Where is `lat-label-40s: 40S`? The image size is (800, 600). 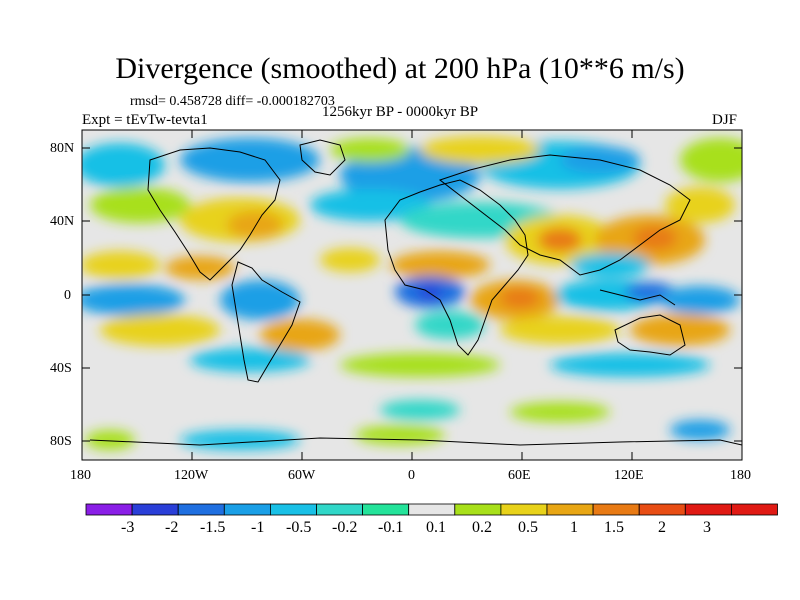 lat-label-40s: 40S is located at coordinates (61, 368).